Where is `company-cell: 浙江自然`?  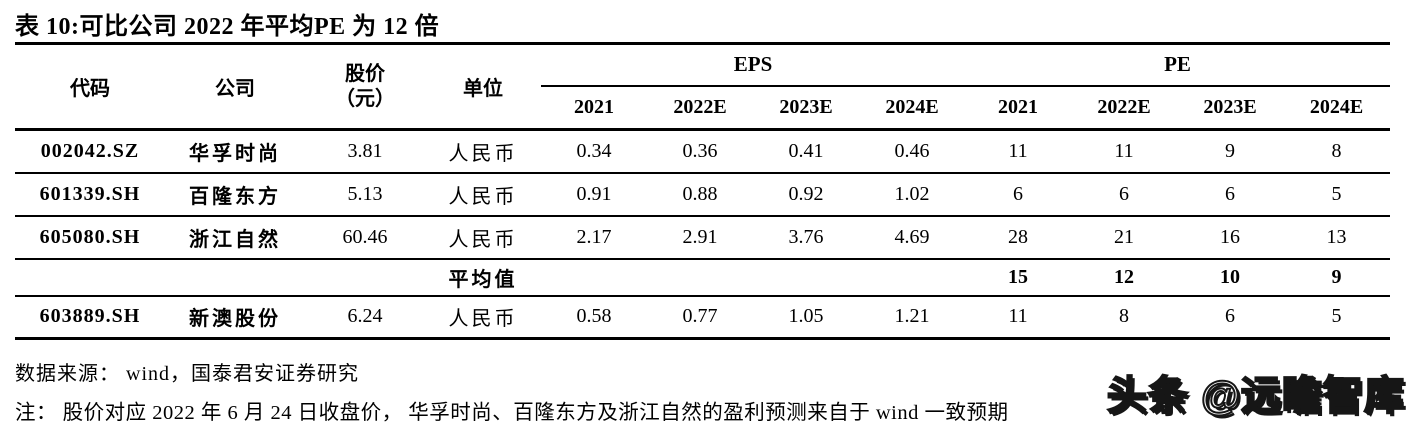 company-cell: 浙江自然 is located at coordinates (235, 237).